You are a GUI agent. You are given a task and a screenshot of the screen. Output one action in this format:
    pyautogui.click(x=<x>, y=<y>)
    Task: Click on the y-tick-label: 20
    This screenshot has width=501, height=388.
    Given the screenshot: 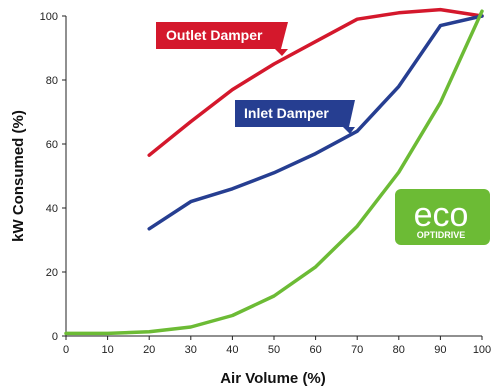 What is the action you would take?
    pyautogui.click(x=52, y=273)
    